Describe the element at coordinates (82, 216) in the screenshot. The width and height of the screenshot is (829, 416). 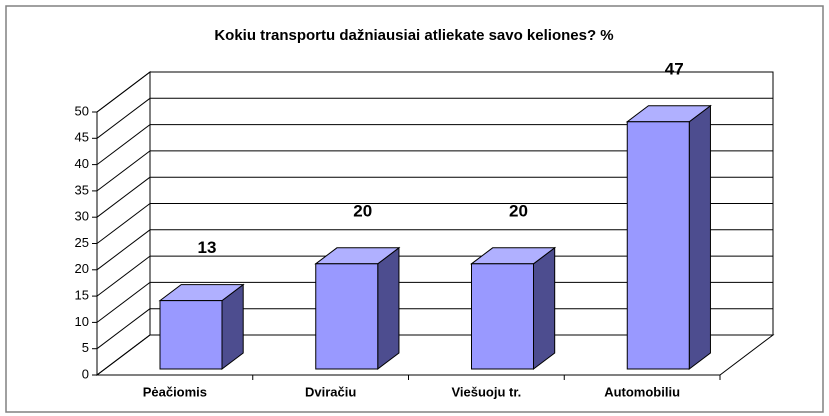
I see `y-tick-label: 30` at that location.